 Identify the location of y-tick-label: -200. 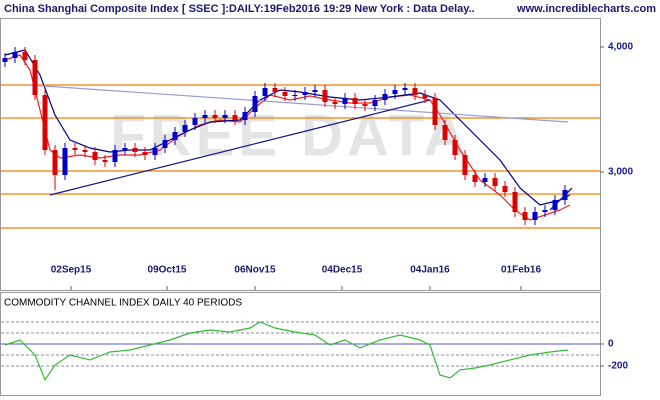
(618, 366).